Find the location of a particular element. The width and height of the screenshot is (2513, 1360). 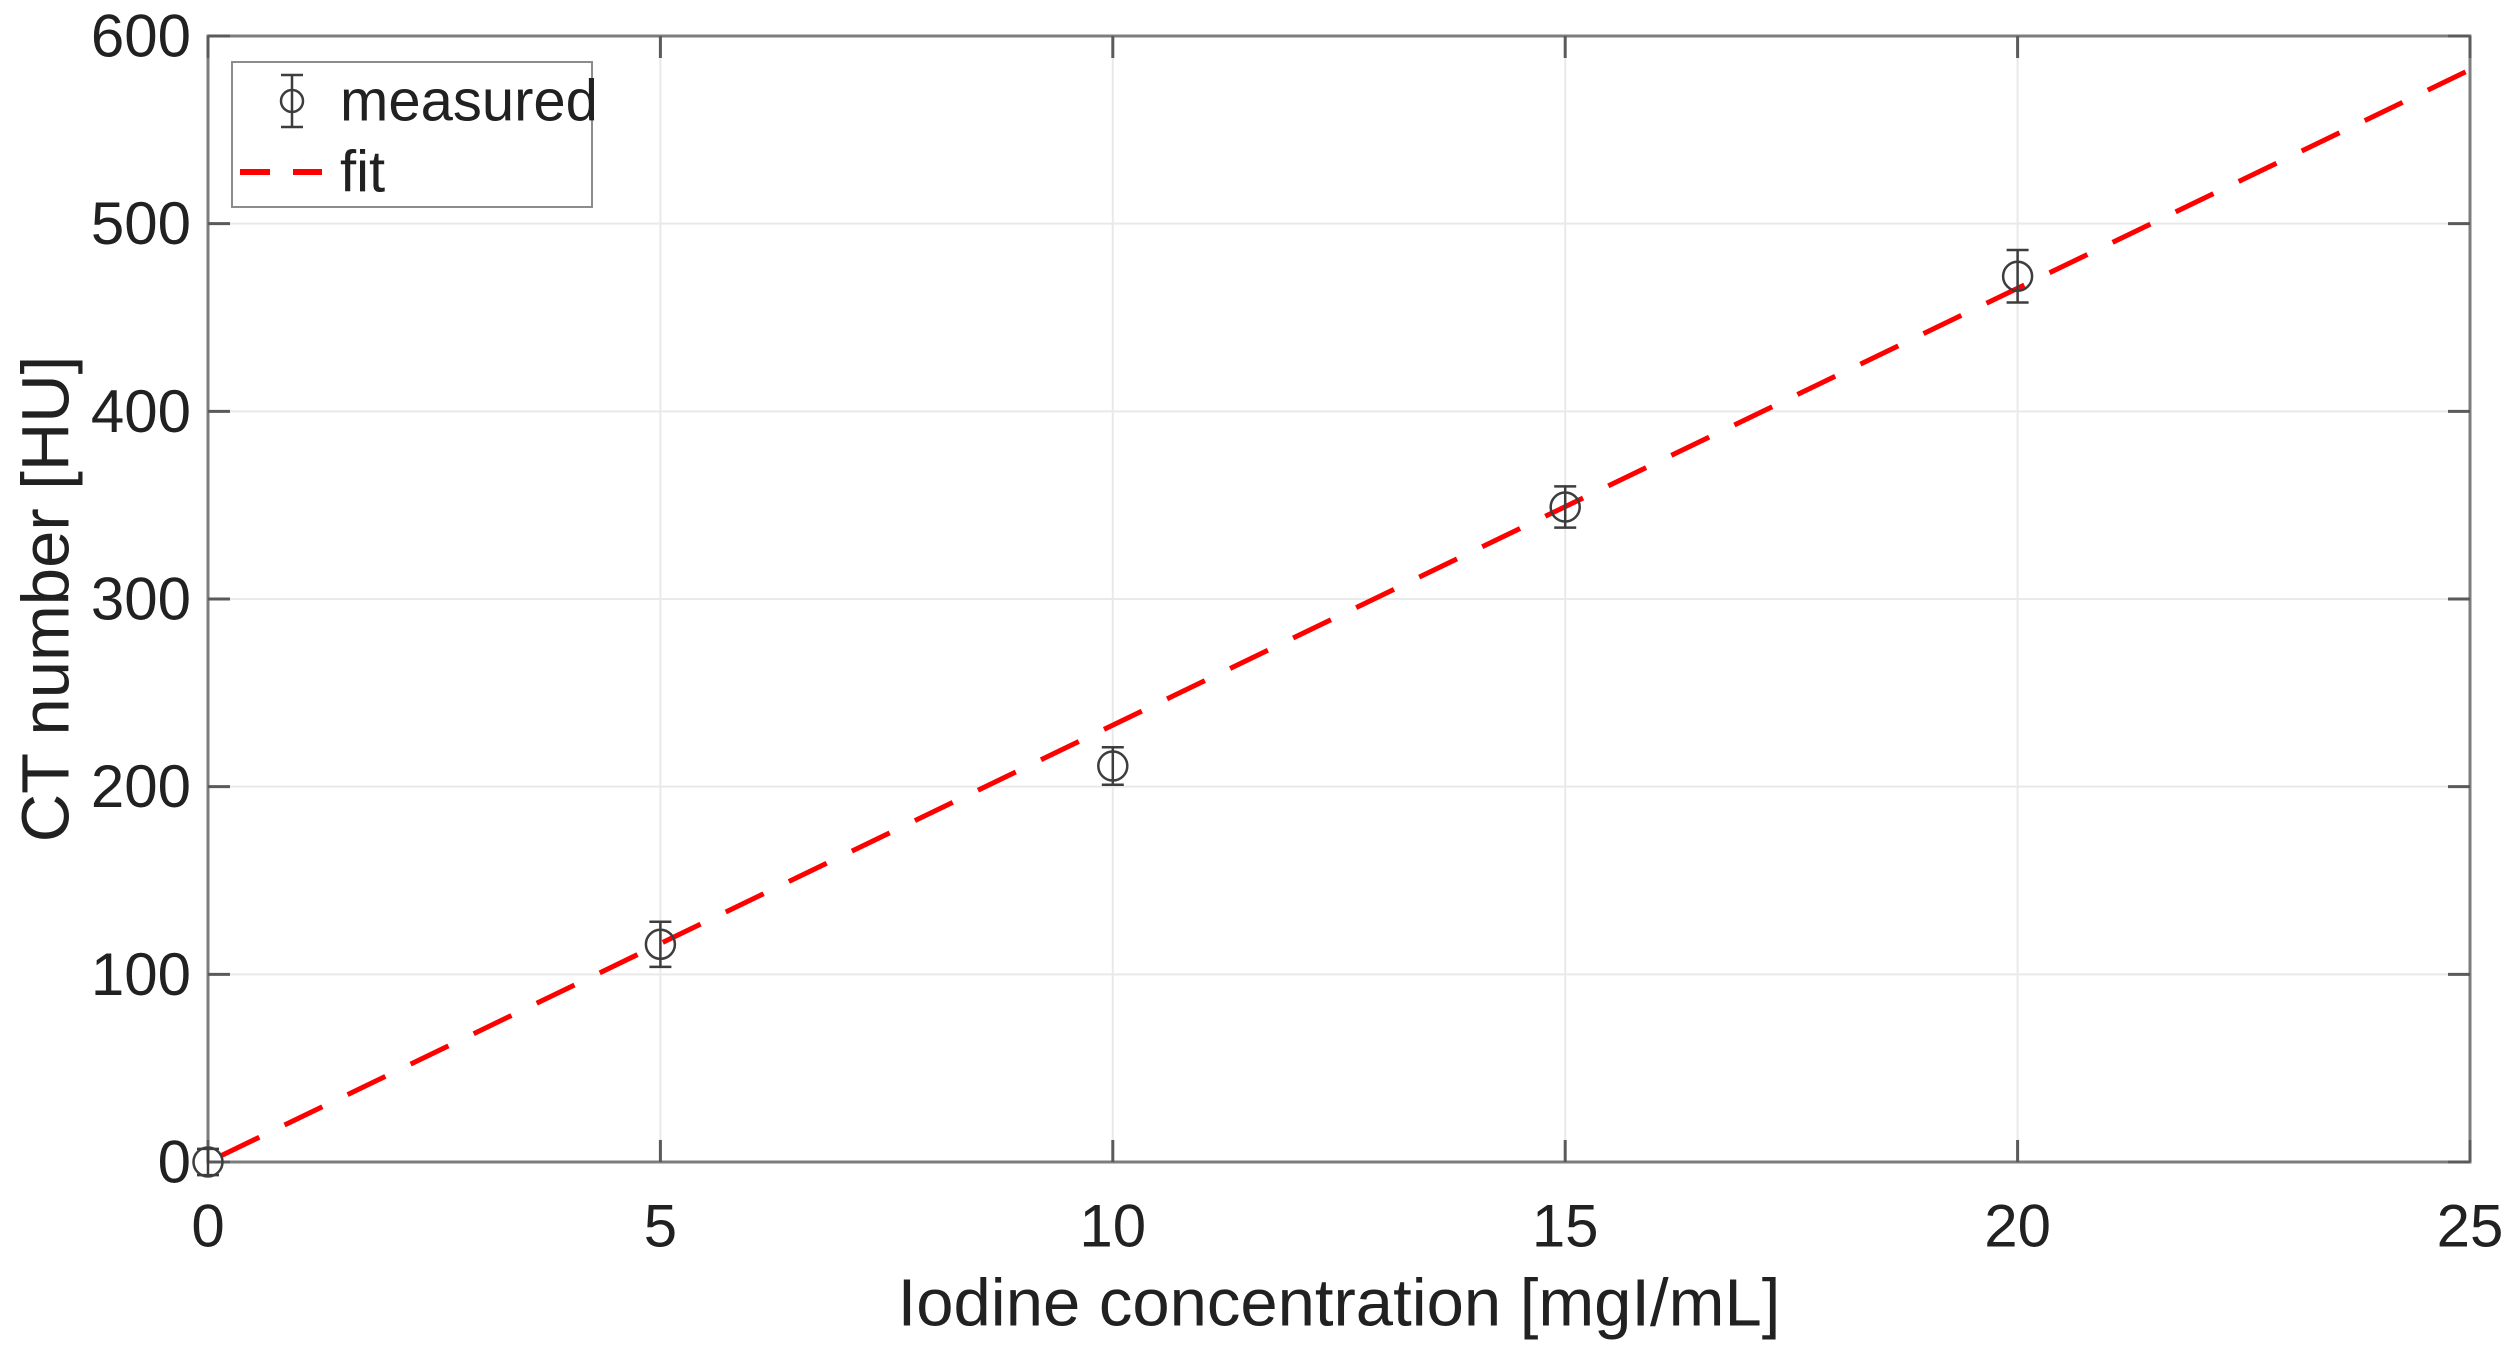

x-tick-label: 15 is located at coordinates (1565, 1226).